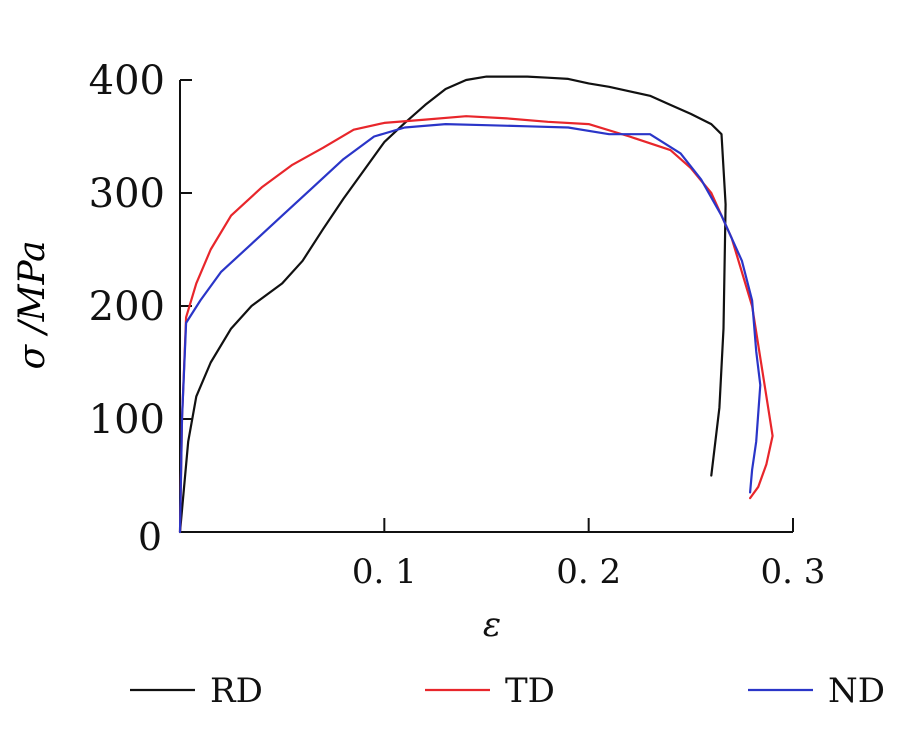  I want to click on y-tick-label: 200, so click(127, 307).